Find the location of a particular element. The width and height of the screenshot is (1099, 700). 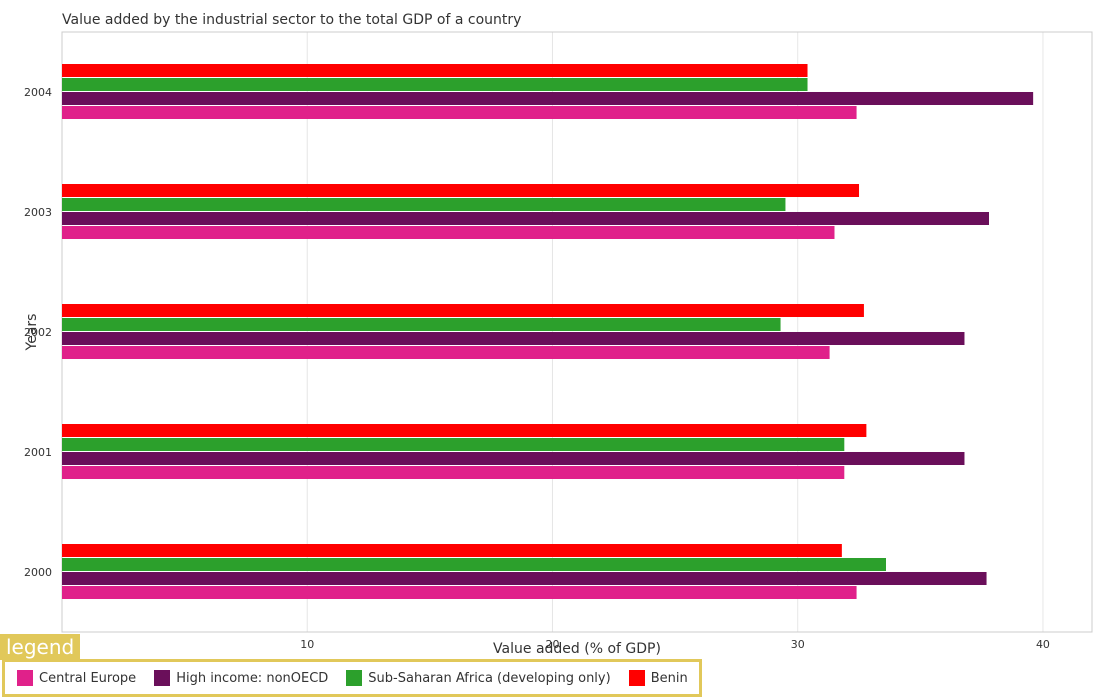

legend-item-high-income-nonoecd: High income: nonOECD is located at coordinates (241, 678).